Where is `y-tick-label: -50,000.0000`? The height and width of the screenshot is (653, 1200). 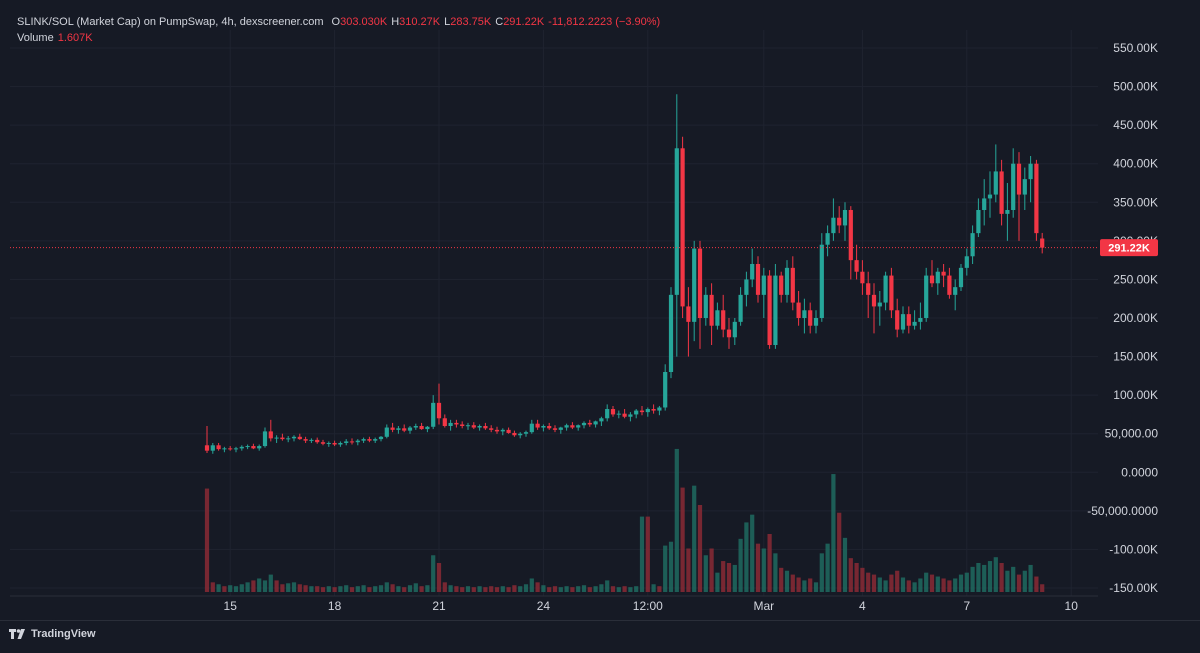
y-tick-label: -50,000.0000 is located at coordinates (1122, 511).